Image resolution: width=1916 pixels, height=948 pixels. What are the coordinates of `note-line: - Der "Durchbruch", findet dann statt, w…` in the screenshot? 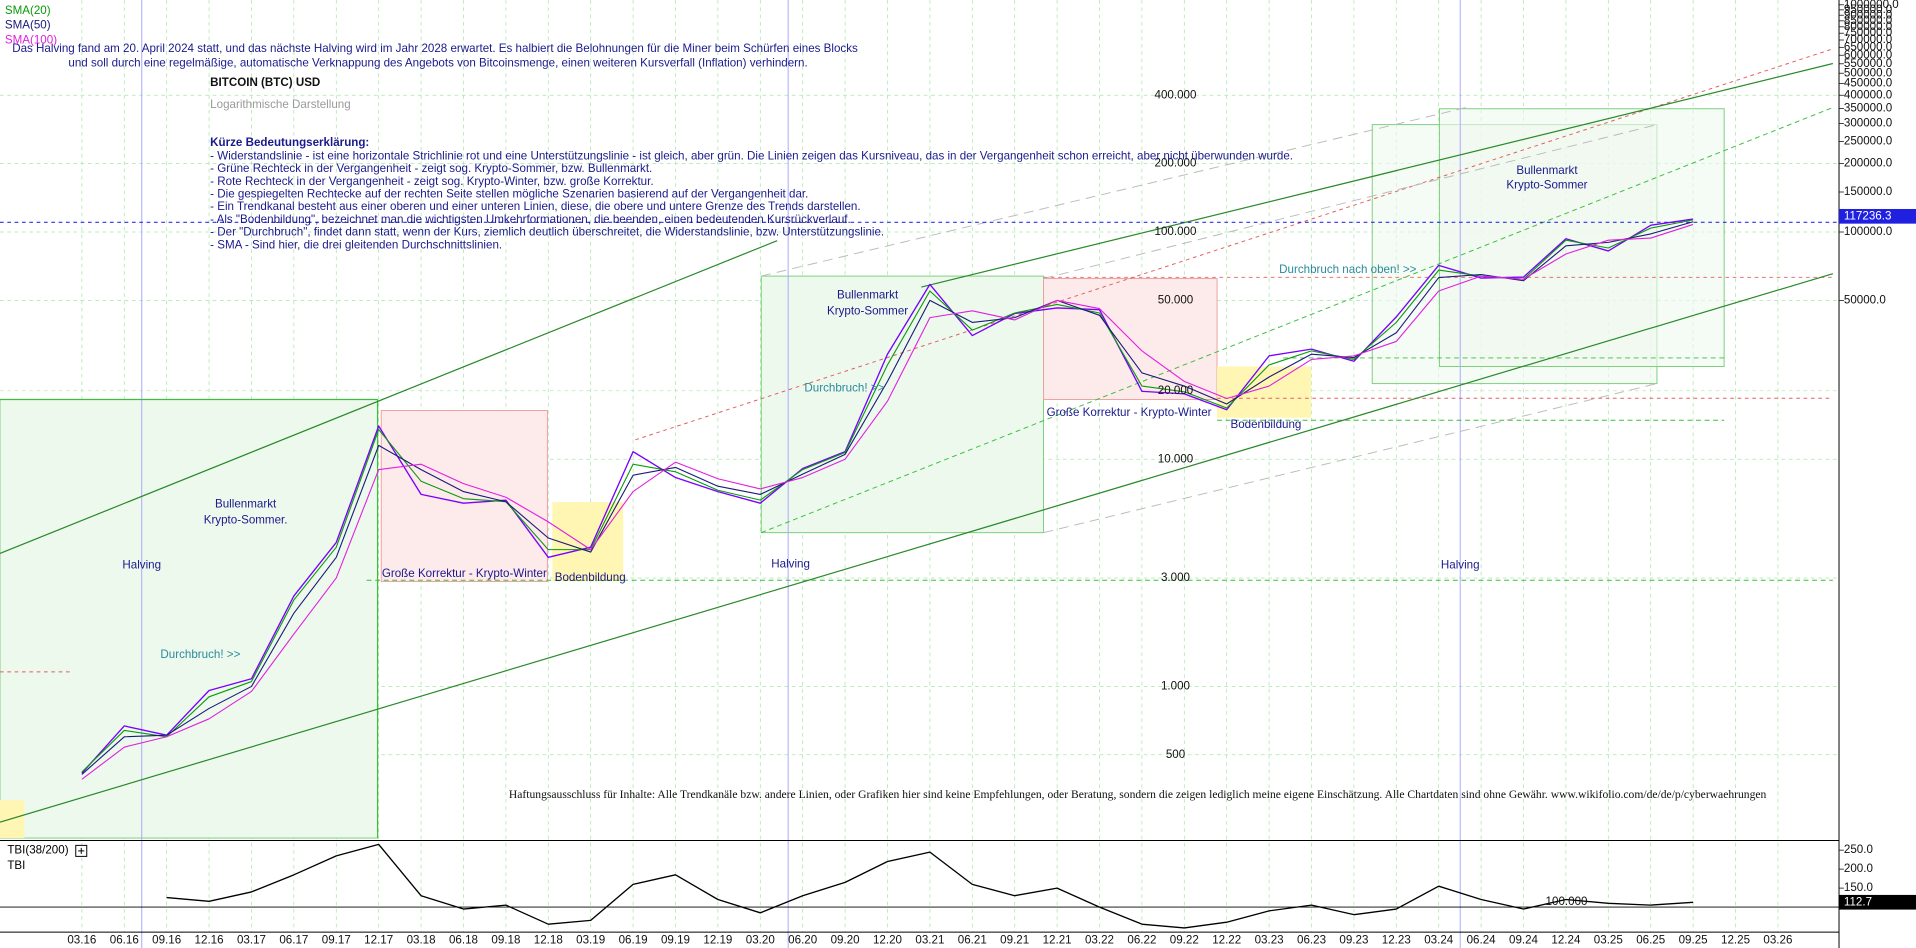 It's located at (547, 232).